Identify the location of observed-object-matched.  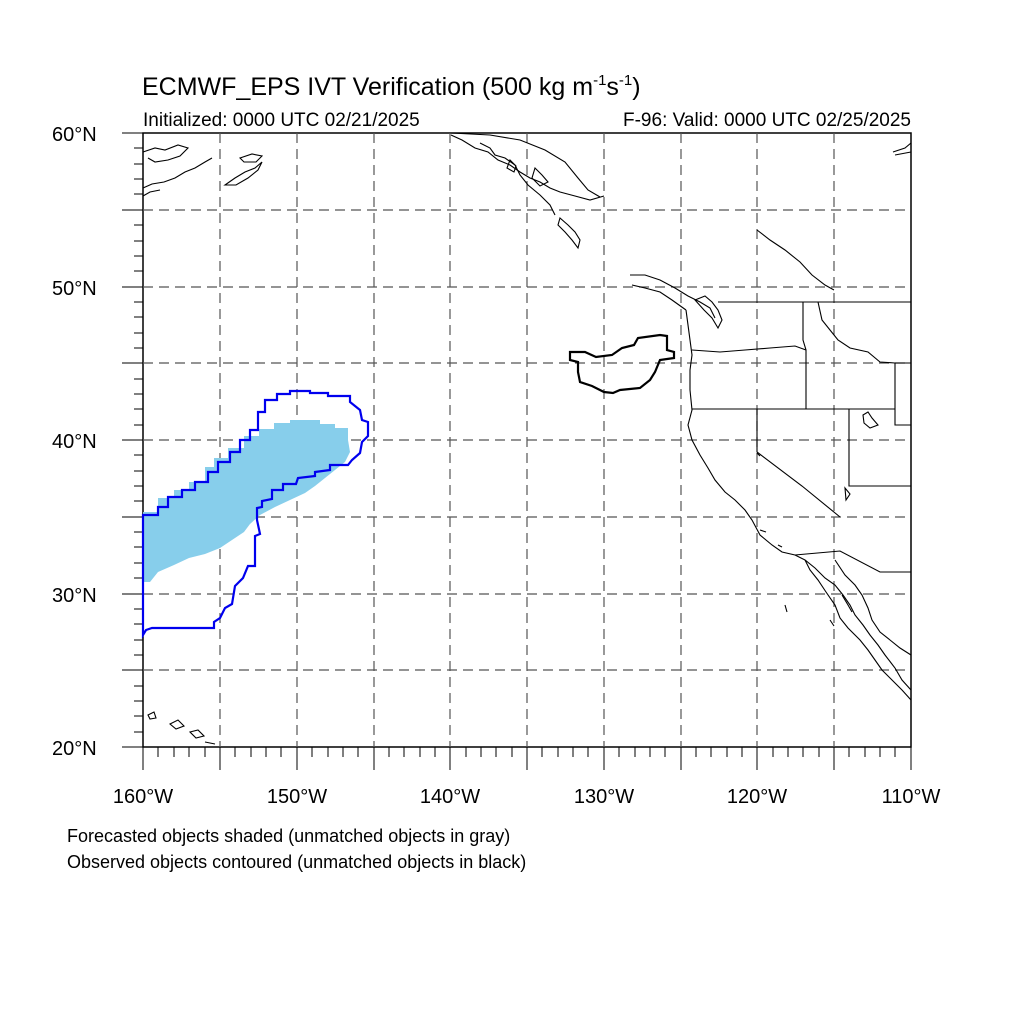
(255, 514).